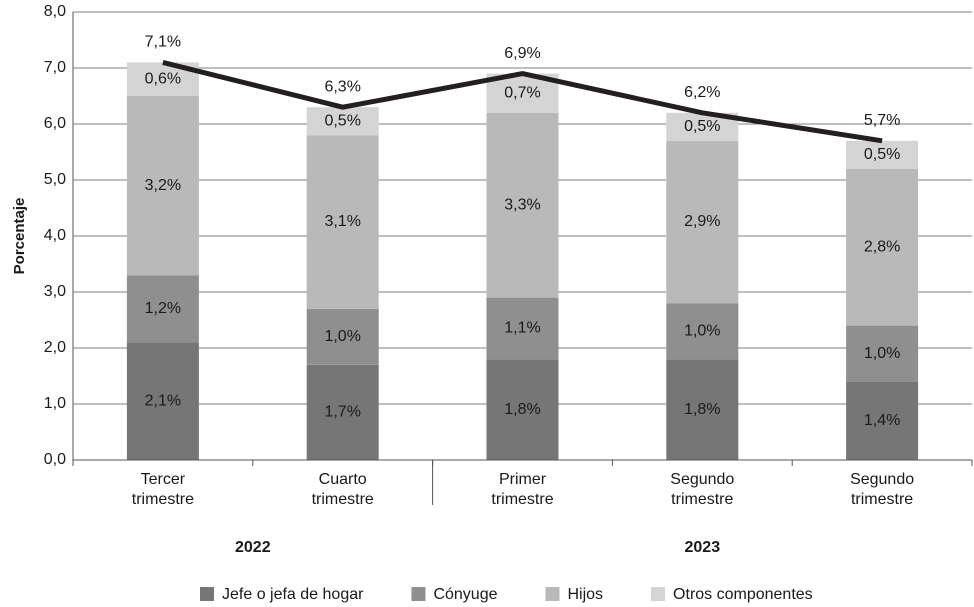  Describe the element at coordinates (585, 594) in the screenshot. I see `legend-label: Hijos` at that location.